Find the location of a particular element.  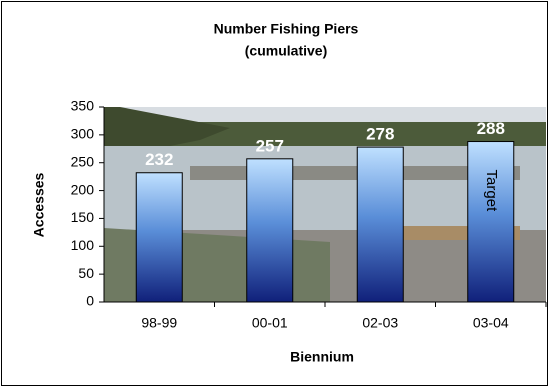

y-axis-label: Accesses is located at coordinates (39, 204).